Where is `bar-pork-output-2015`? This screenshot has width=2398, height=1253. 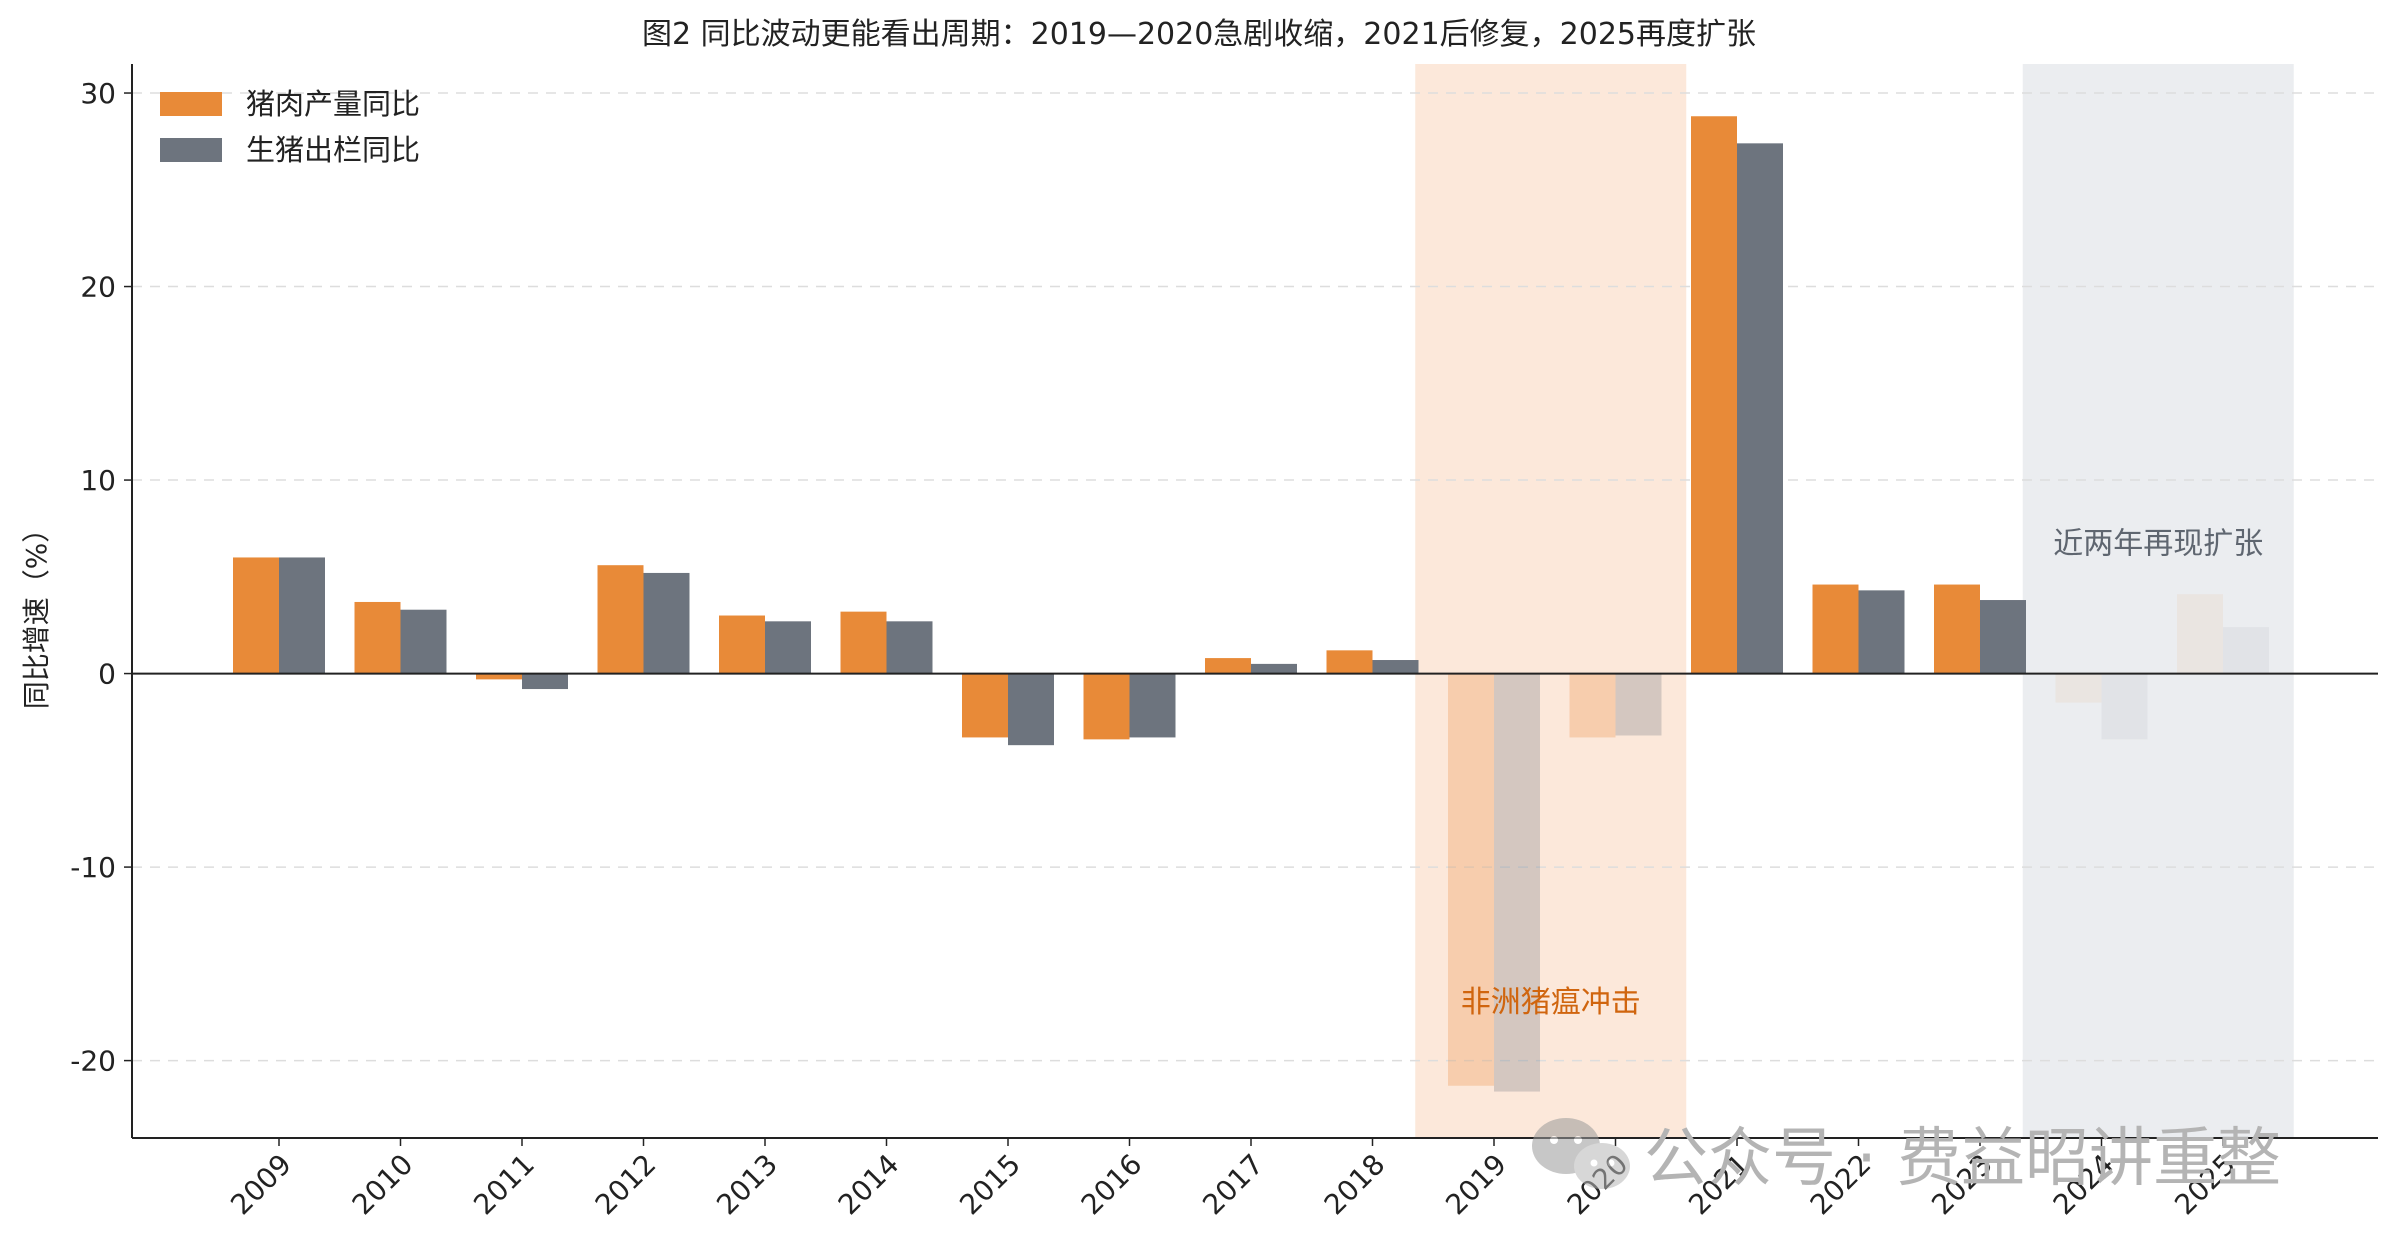
bar-pork-output-2015 is located at coordinates (985, 705).